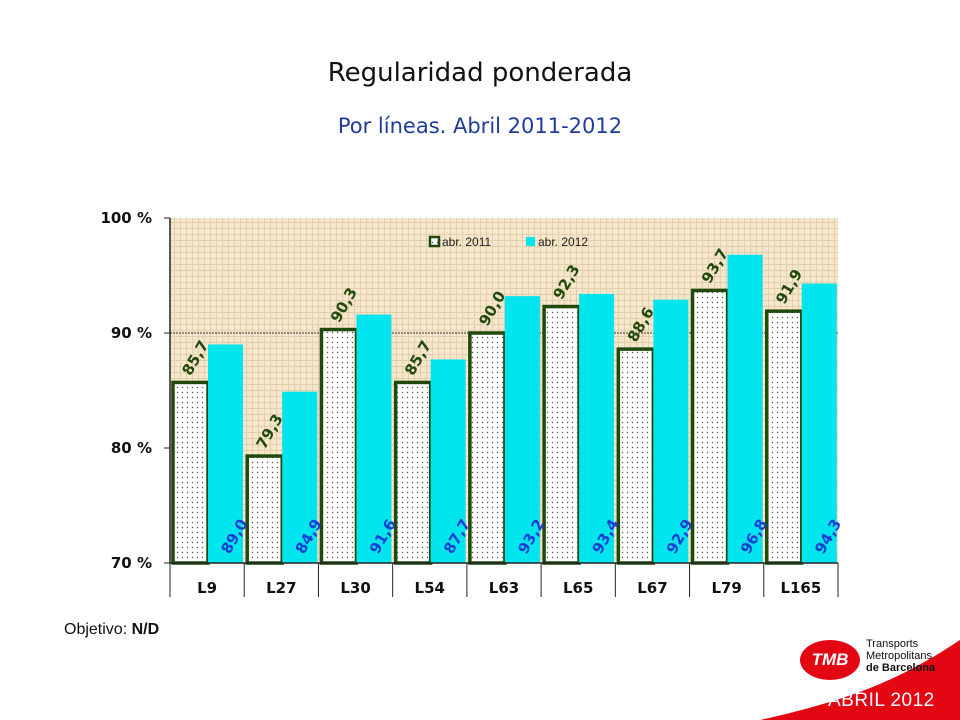  I want to click on bar-2012-L165, so click(819, 423).